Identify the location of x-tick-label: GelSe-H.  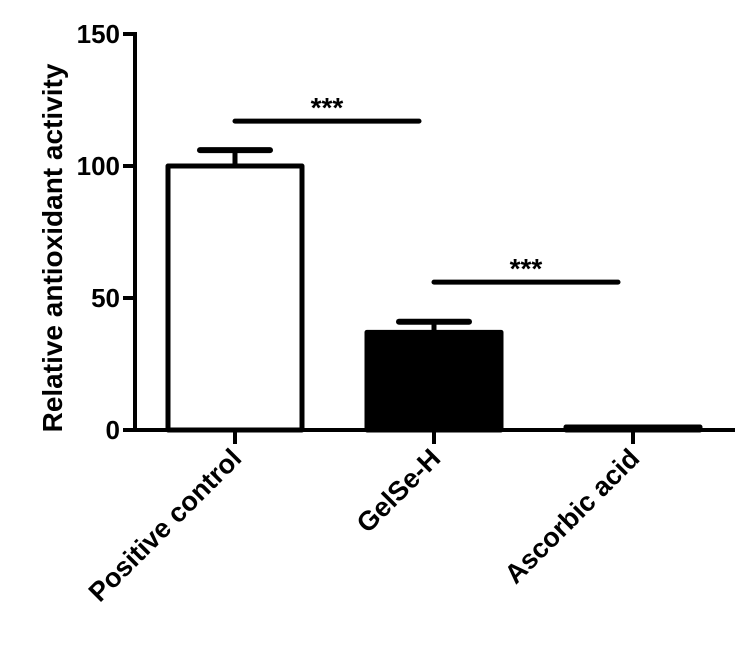
(398, 490).